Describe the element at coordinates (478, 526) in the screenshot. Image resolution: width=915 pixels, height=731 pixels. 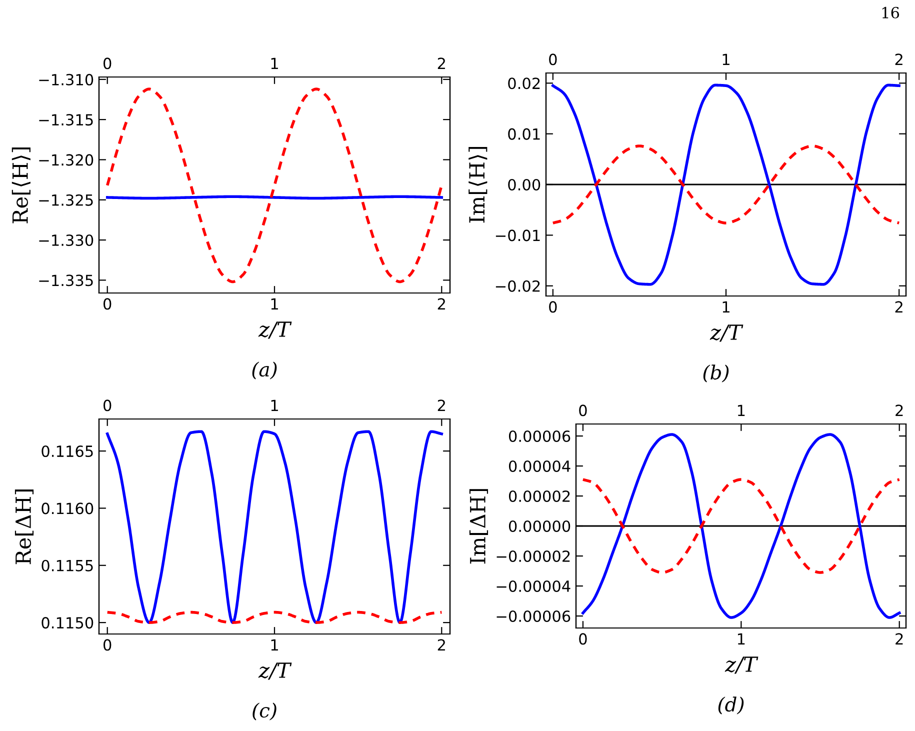
I see `y-axis-title: Im[ΔH]` at that location.